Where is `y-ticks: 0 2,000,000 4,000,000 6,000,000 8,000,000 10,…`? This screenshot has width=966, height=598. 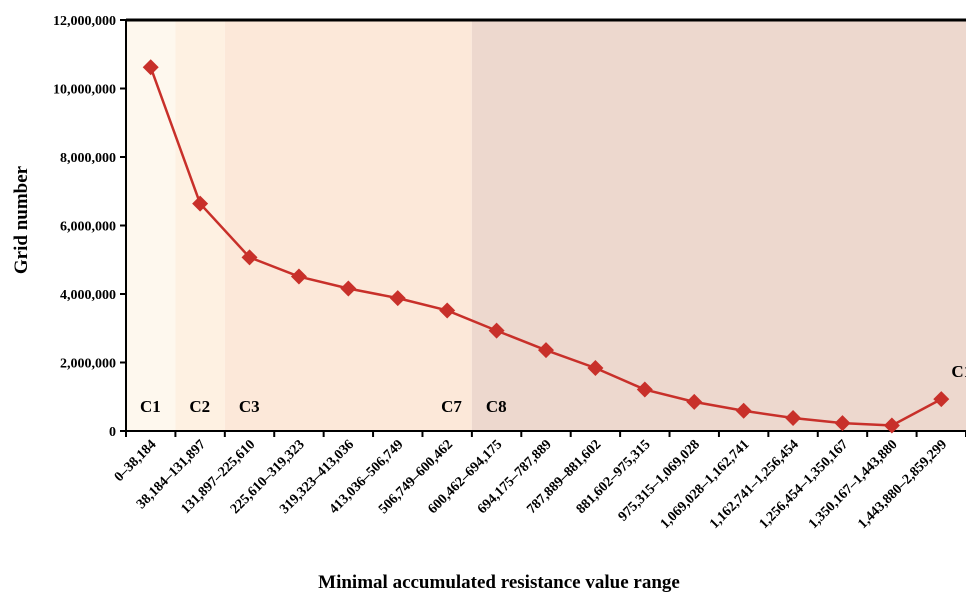 y-ticks: 0 2,000,000 4,000,000 6,000,000 8,000,000 10,… is located at coordinates (89, 227).